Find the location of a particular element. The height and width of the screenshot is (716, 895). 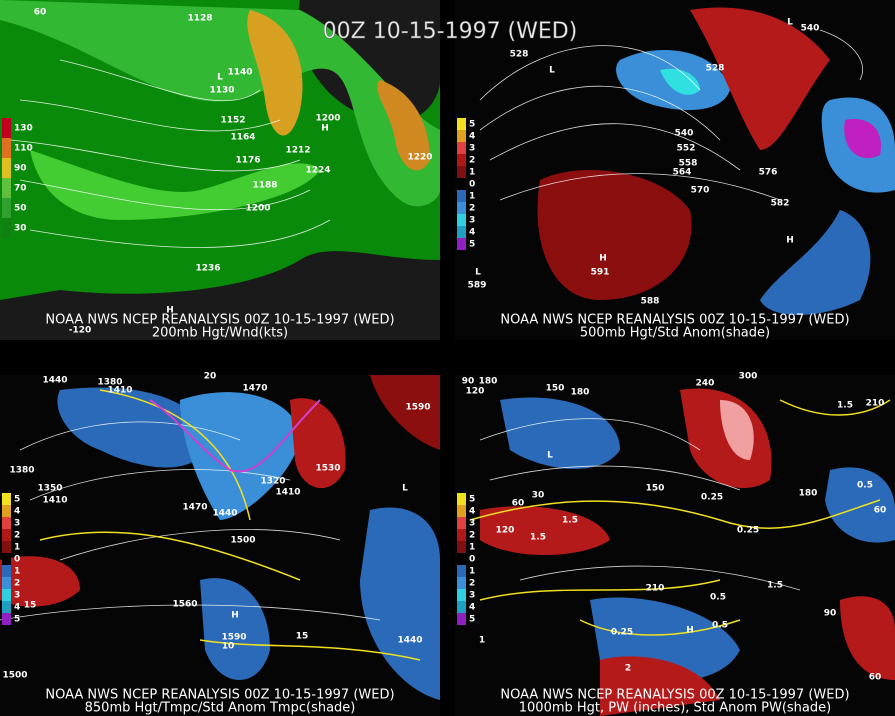

contour-label: 150 is located at coordinates (555, 389).